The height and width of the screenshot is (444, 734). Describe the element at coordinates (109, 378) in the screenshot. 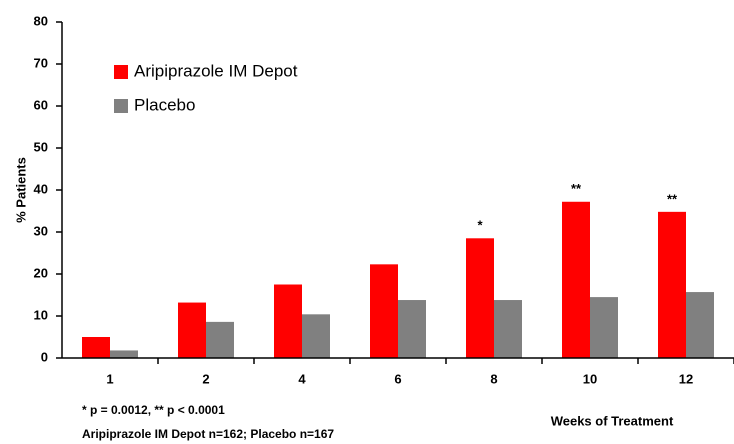

I see `x-tick-label: 1` at that location.